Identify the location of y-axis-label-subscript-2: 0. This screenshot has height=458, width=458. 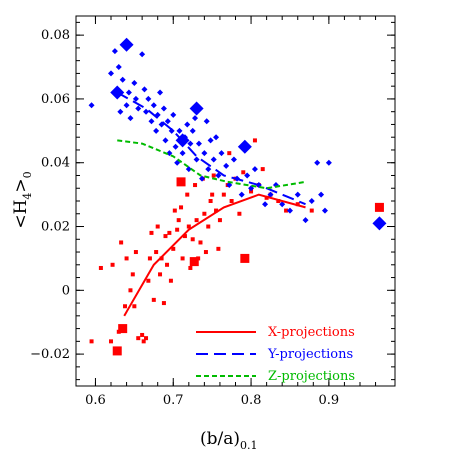
(27, 174).